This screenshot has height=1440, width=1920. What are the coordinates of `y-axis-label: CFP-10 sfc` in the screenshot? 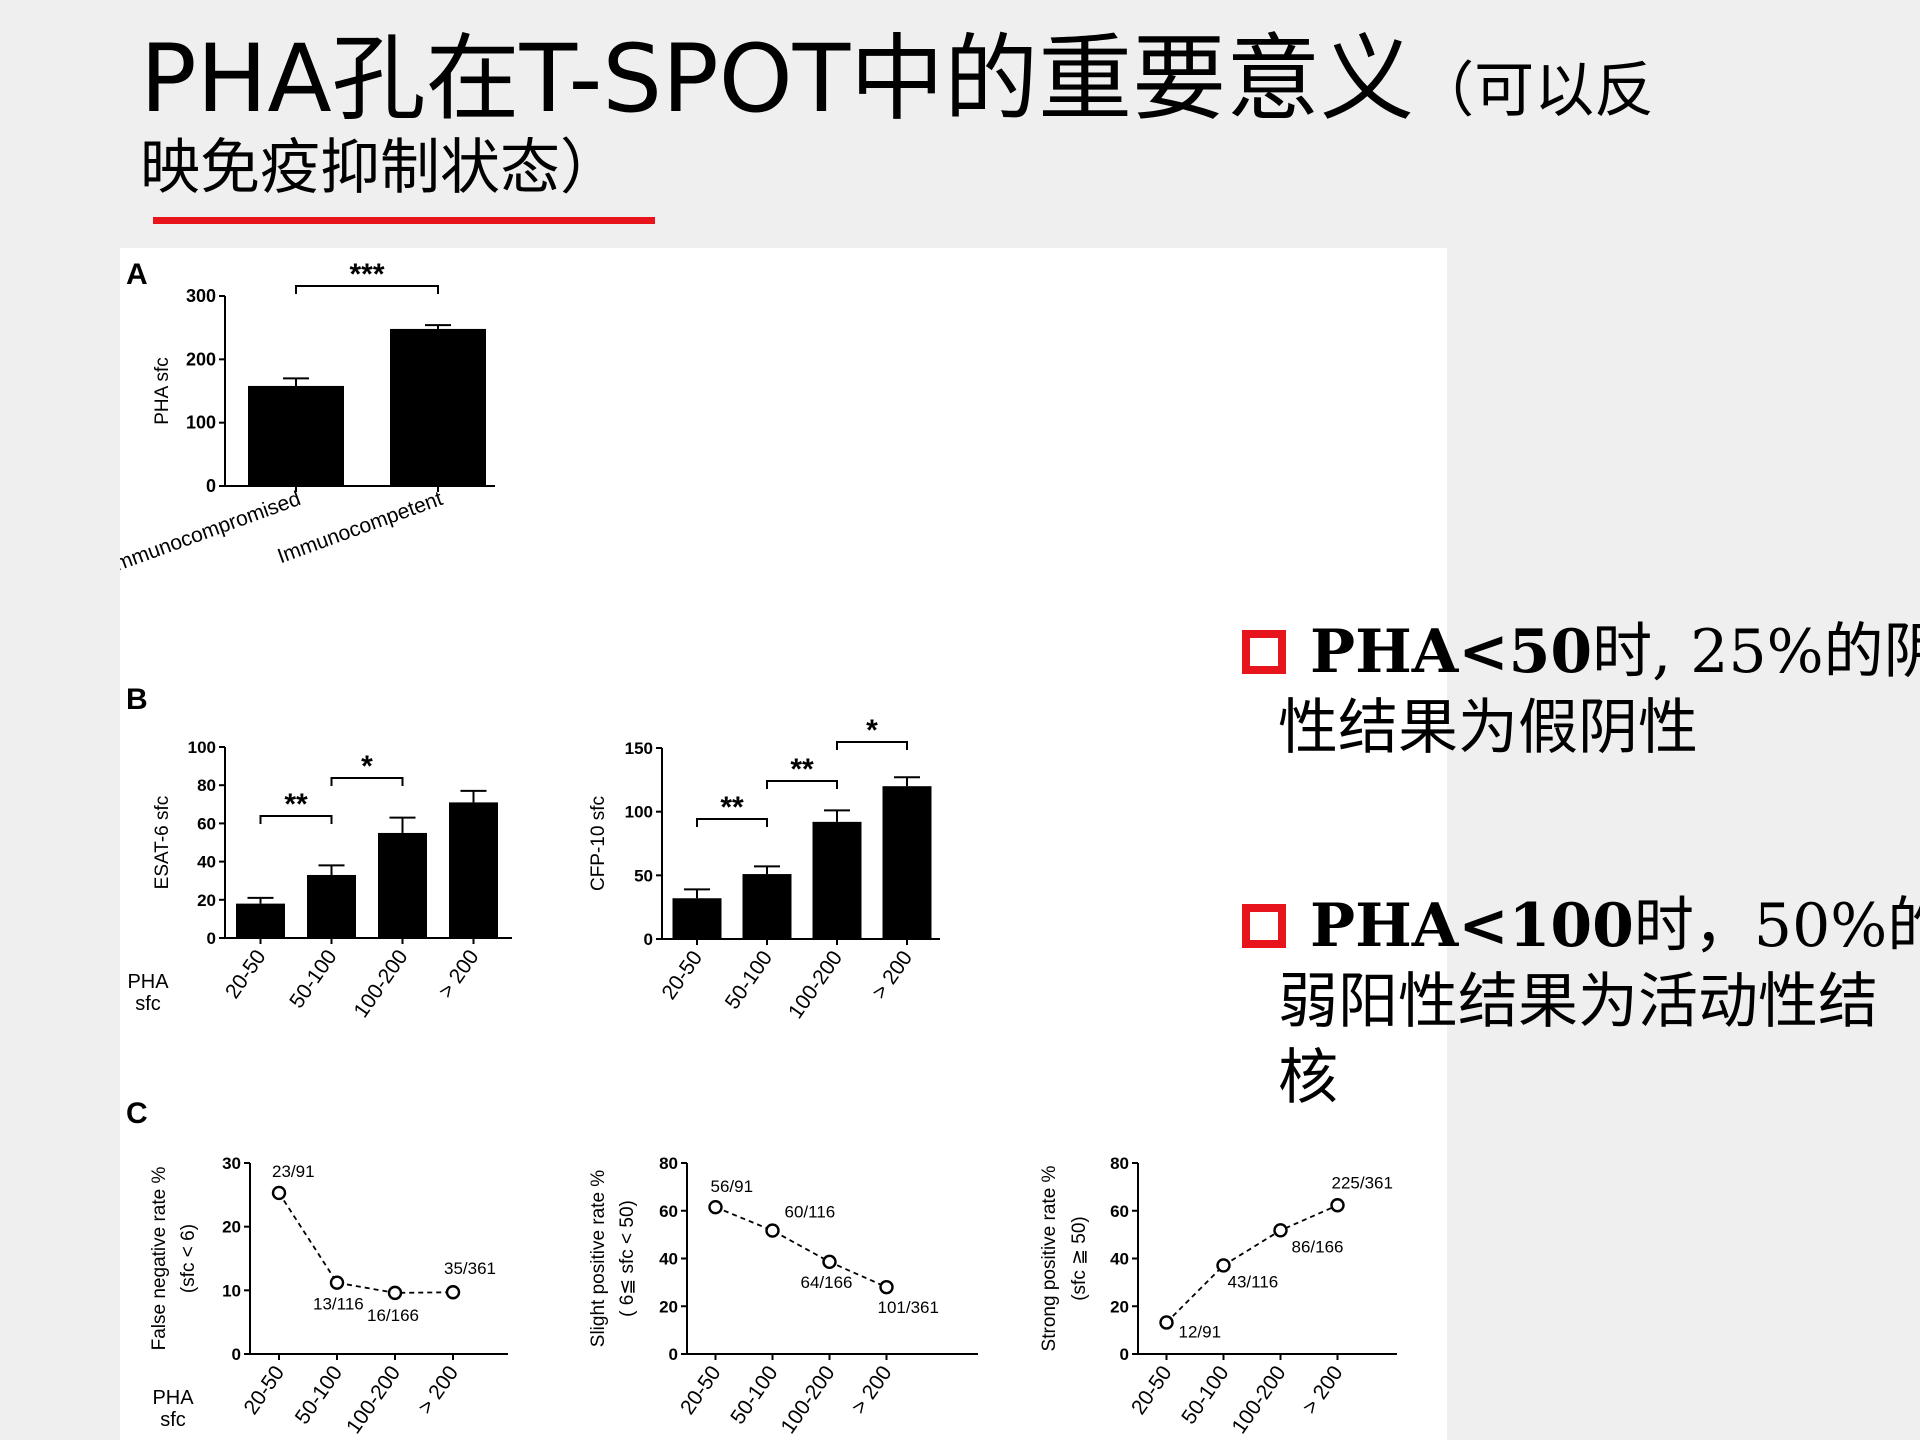 It's located at (598, 843).